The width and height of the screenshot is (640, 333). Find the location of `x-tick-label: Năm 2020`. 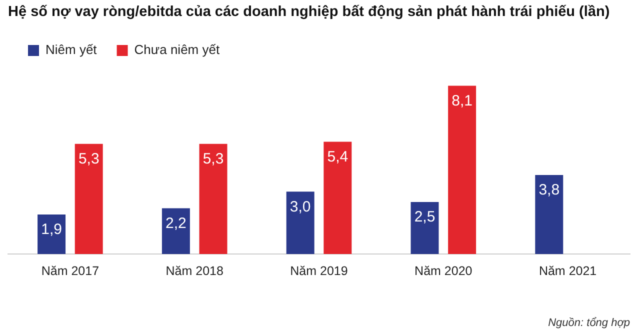

x-tick-label: Năm 2020 is located at coordinates (443, 271).